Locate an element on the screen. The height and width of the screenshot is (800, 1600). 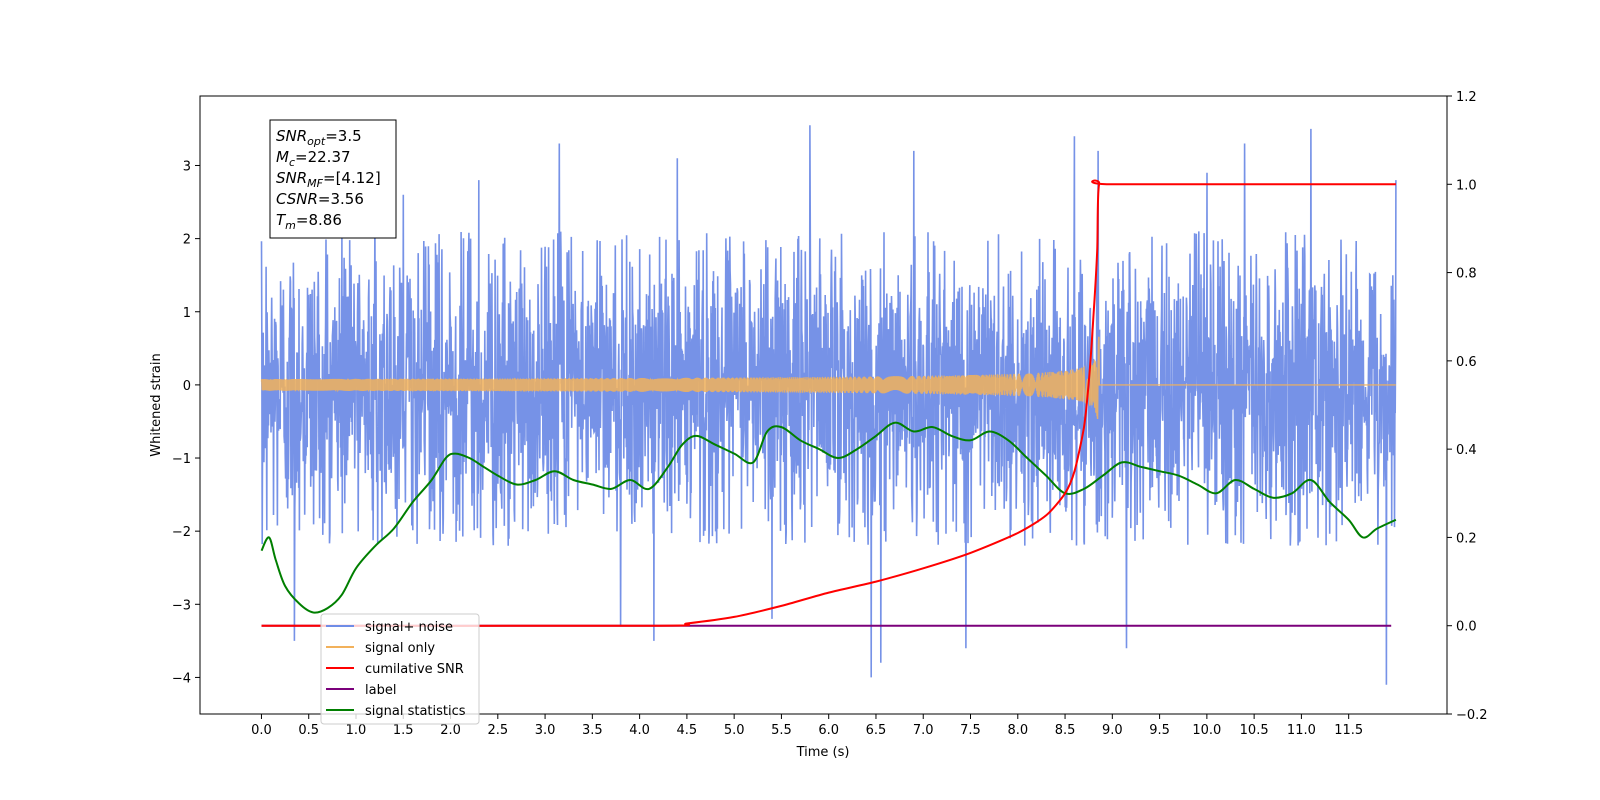
y2-tick-label: 0.0 is located at coordinates (1466, 627).